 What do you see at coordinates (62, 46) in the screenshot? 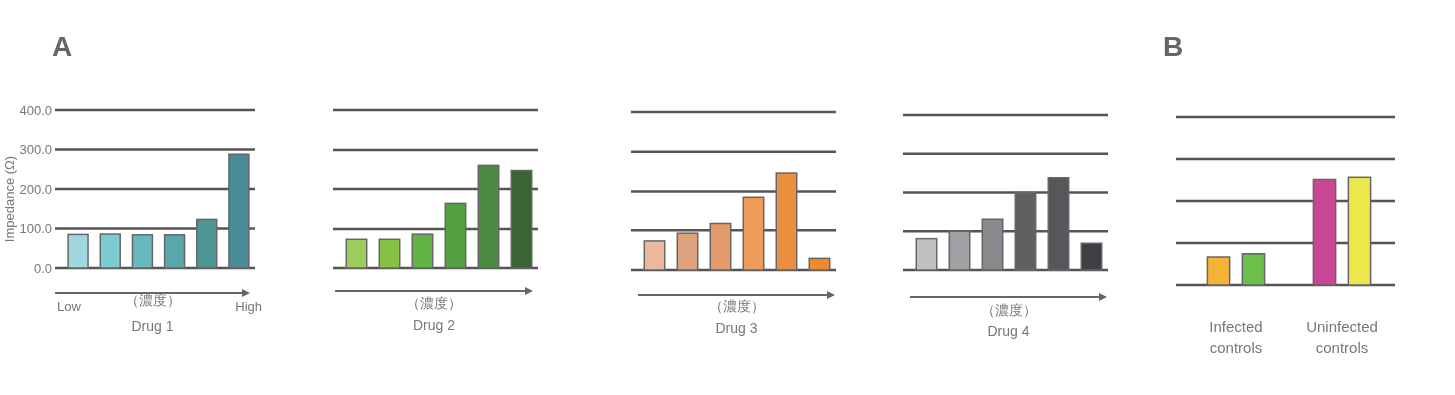
I see `text: A` at bounding box center [62, 46].